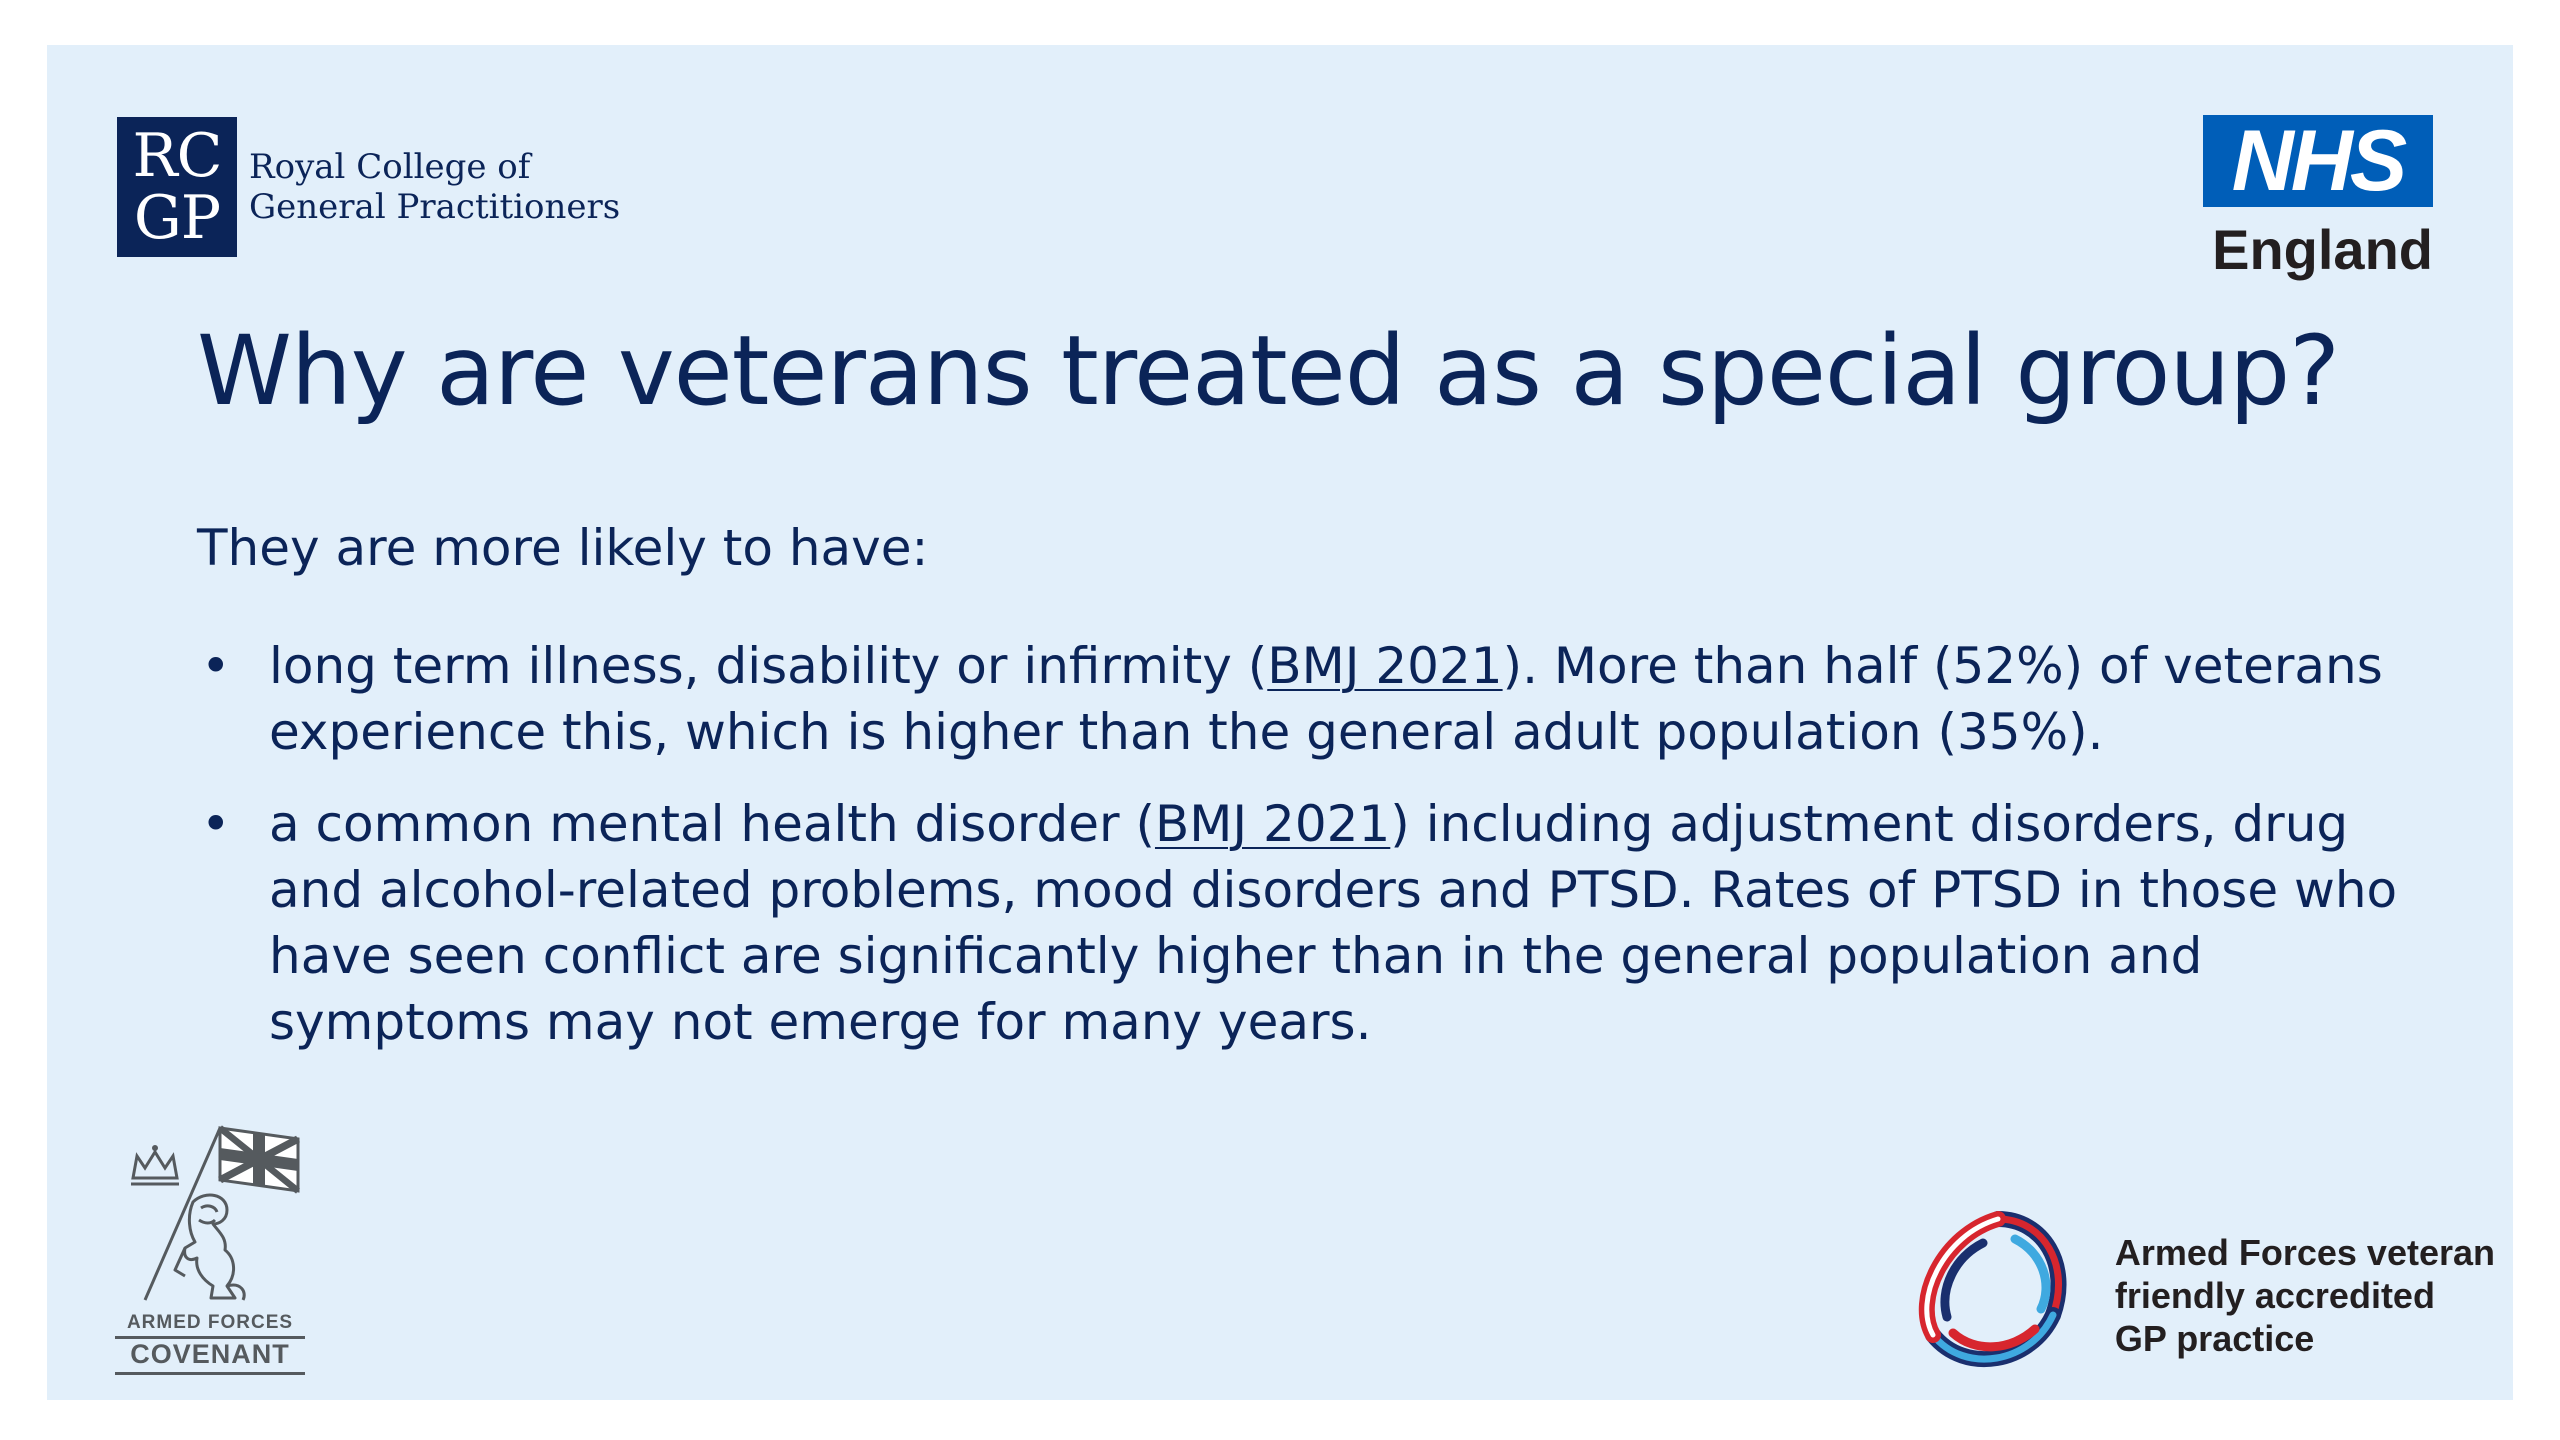  Describe the element at coordinates (2318, 161) in the screenshot. I see `nhs-mark: NHS` at that location.